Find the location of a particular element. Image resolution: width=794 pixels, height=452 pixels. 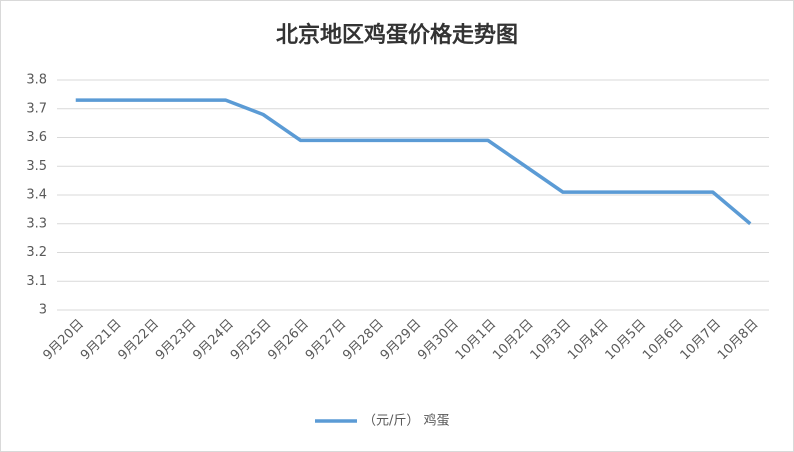

y-tick-label: 3.8 is located at coordinates (36, 80).